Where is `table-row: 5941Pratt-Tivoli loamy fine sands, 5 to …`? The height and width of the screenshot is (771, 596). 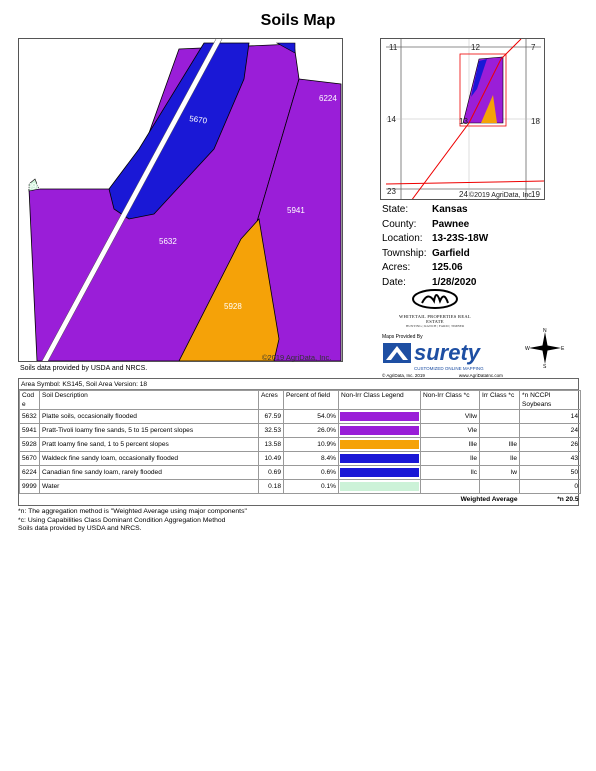
table-row: 5941Pratt-Tivoli loamy fine sands, 5 to … is located at coordinates (300, 431).